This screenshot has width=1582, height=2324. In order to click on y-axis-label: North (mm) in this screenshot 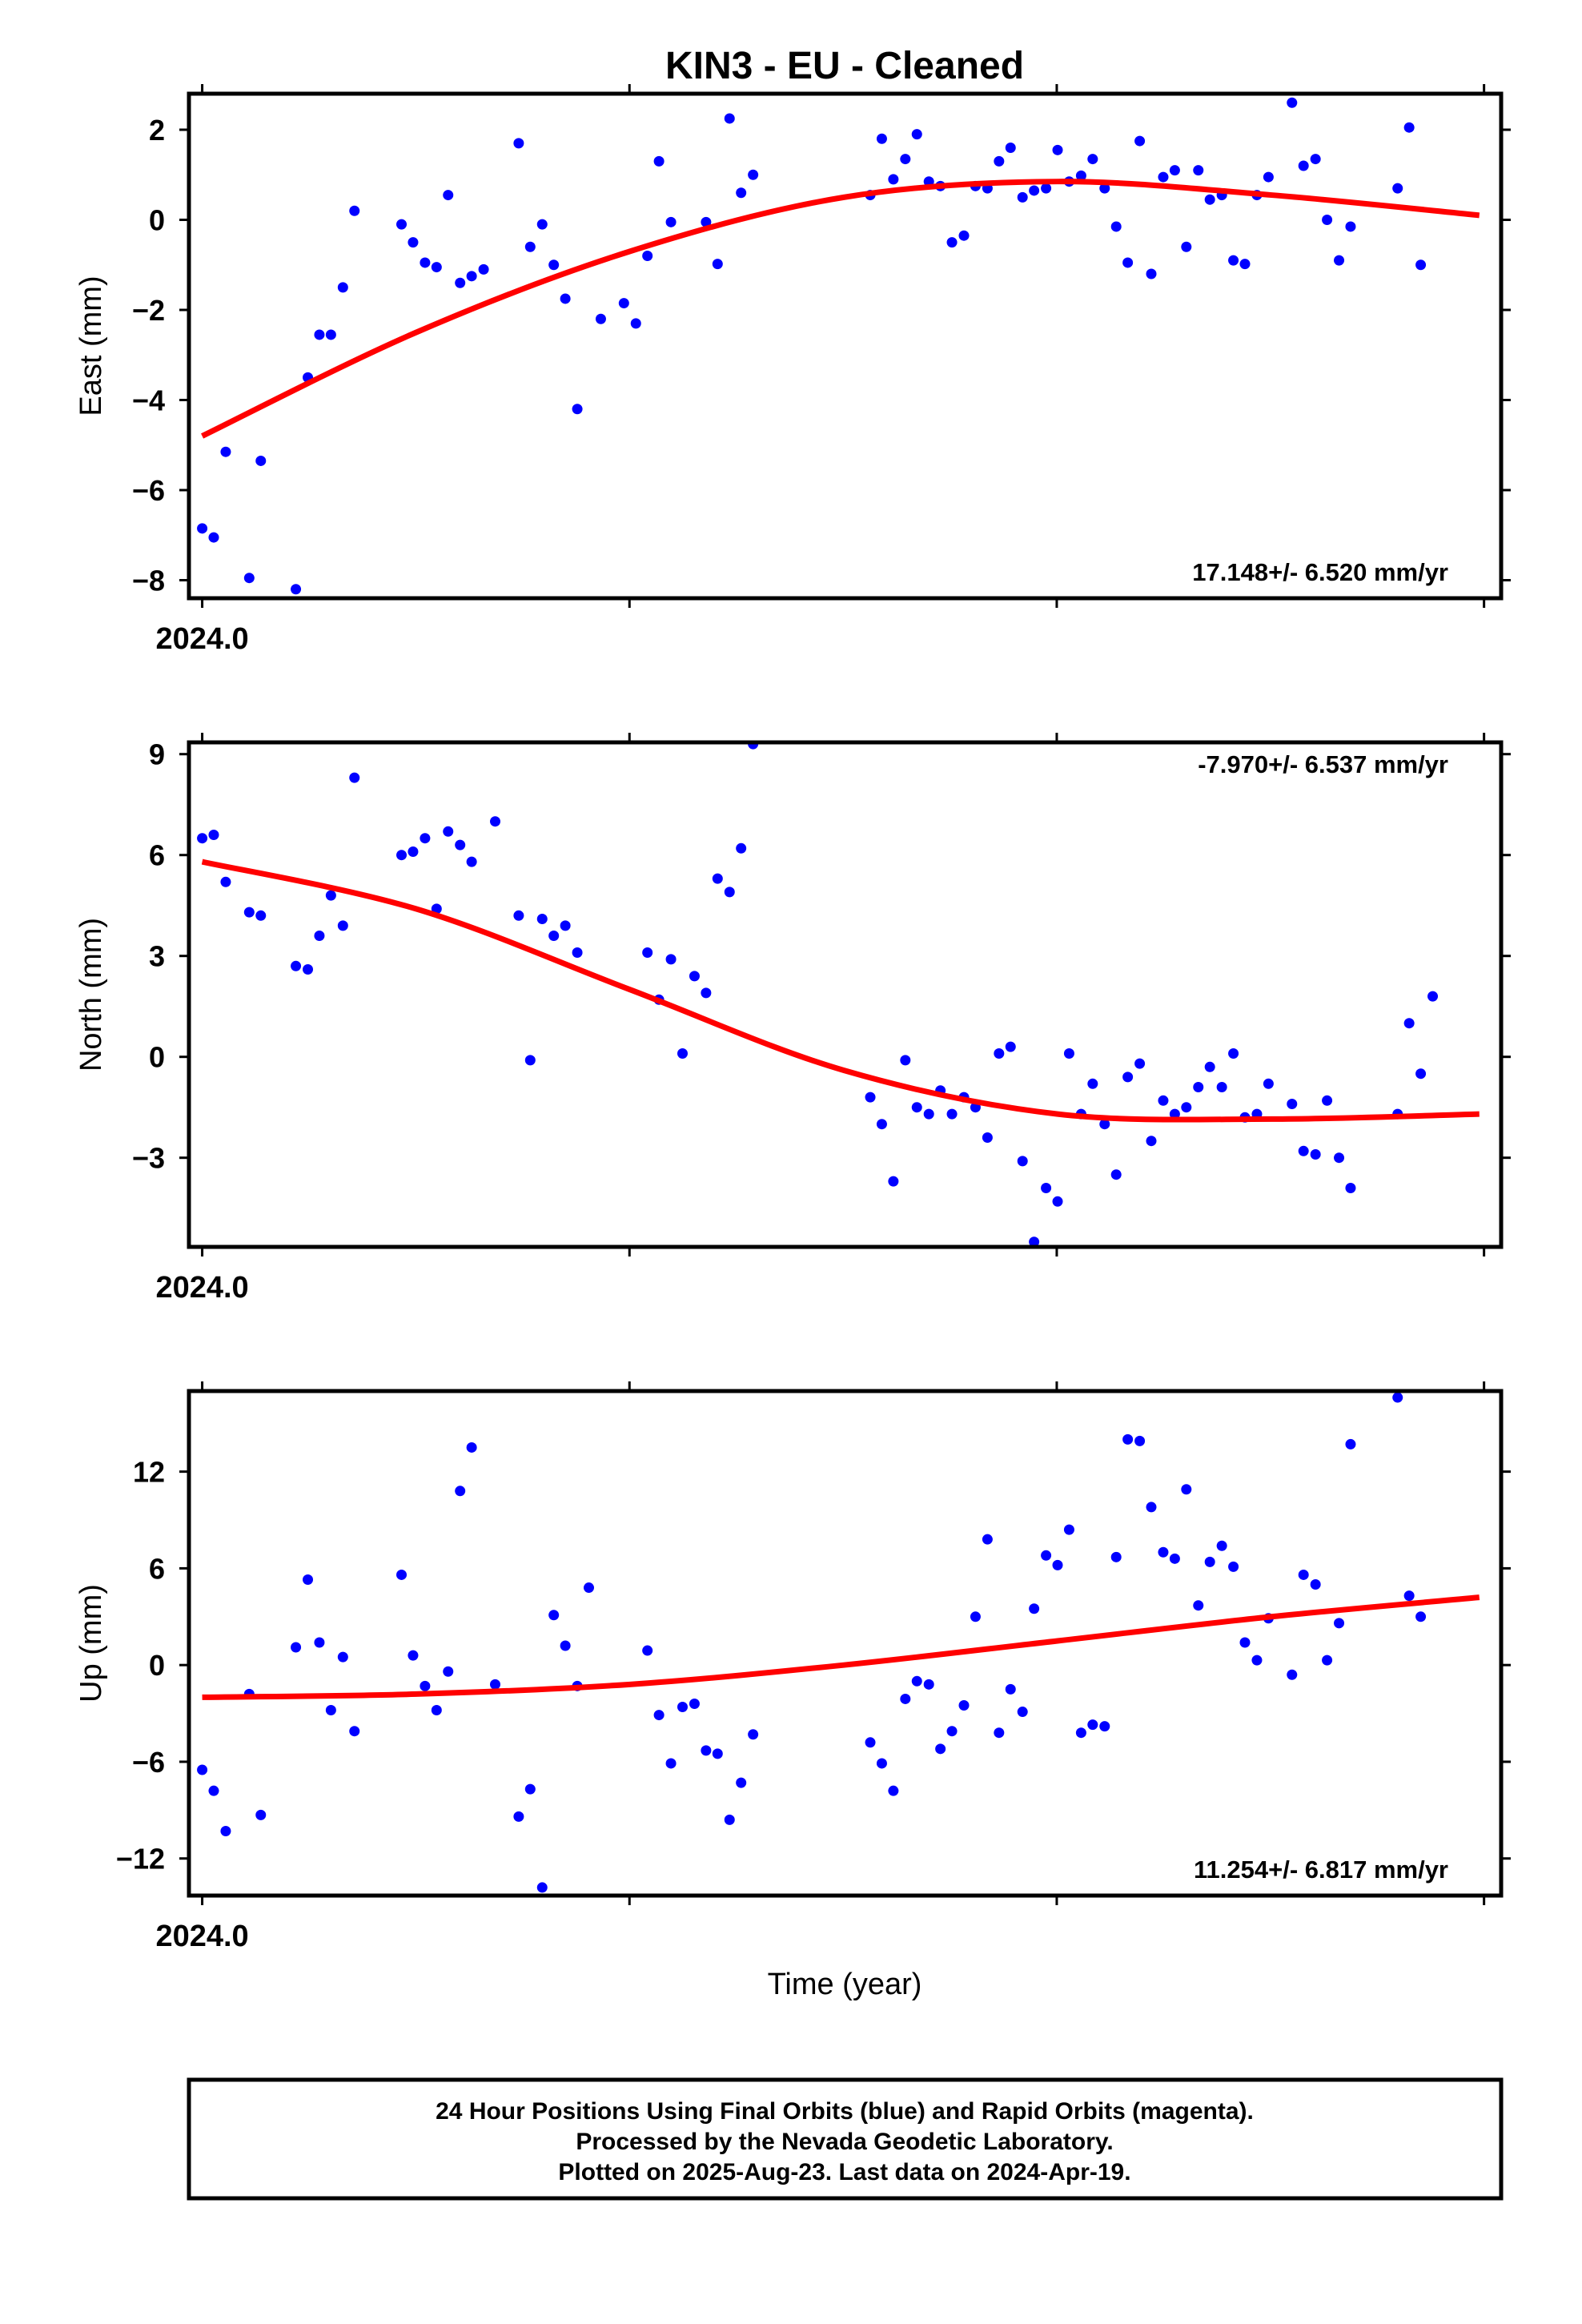, I will do `click(91, 995)`.